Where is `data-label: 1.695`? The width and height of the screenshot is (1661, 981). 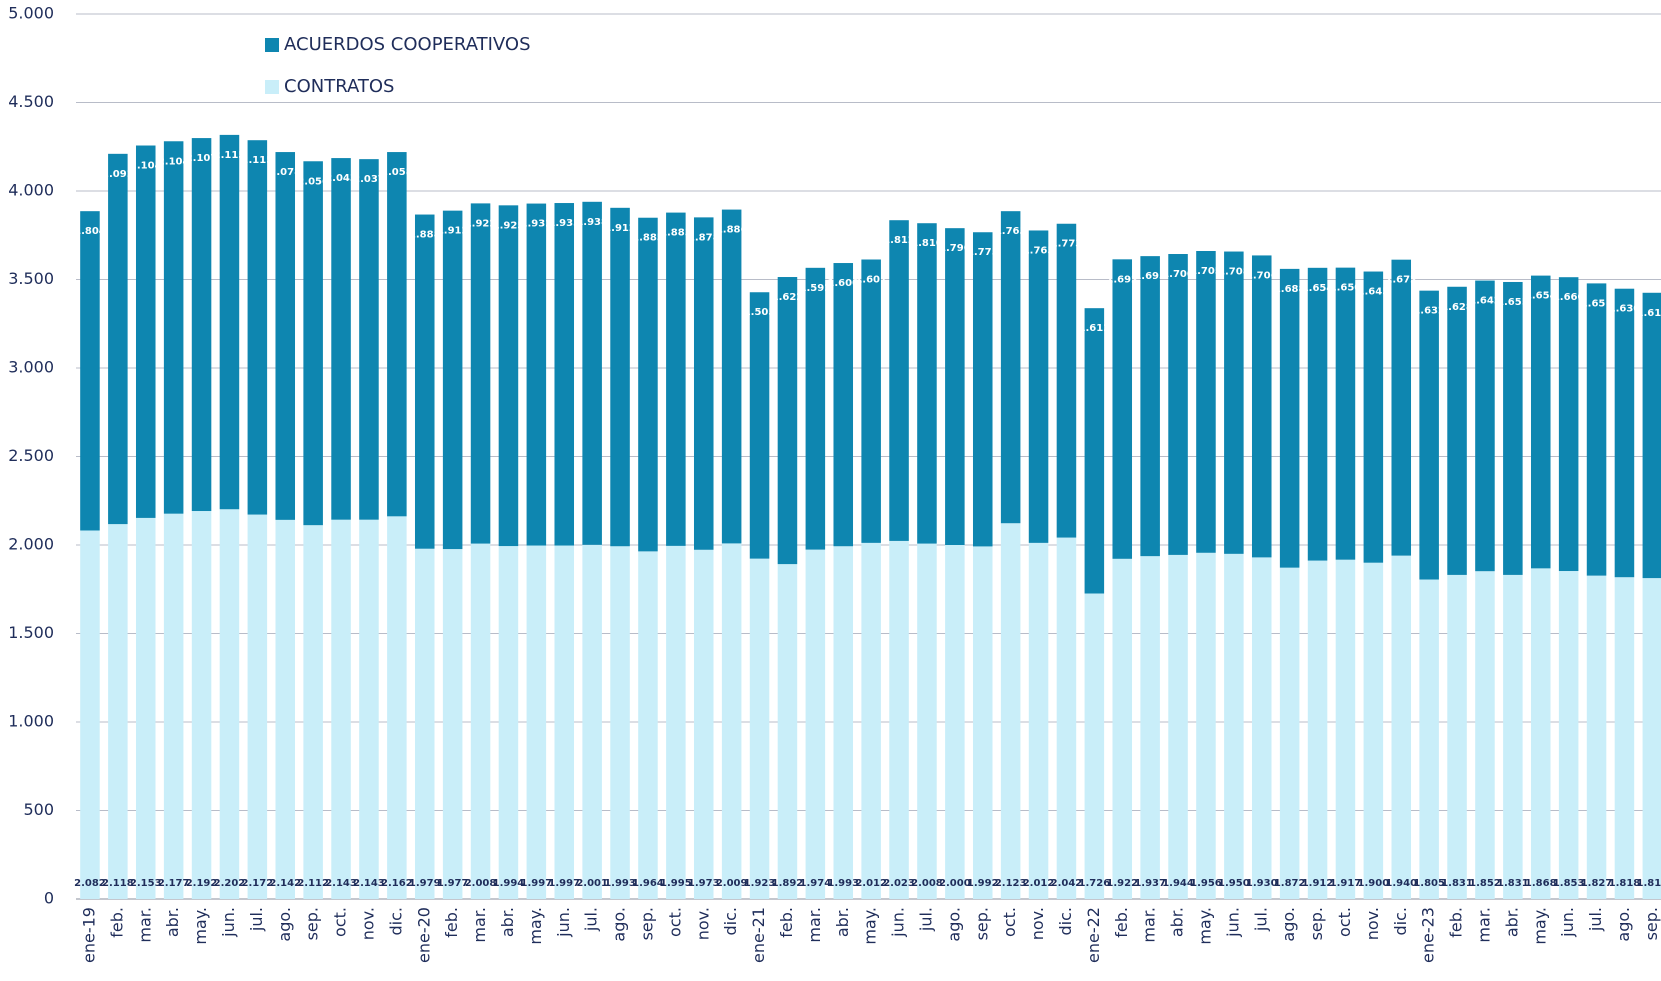
data-label: 1.695 is located at coordinates (1150, 276).